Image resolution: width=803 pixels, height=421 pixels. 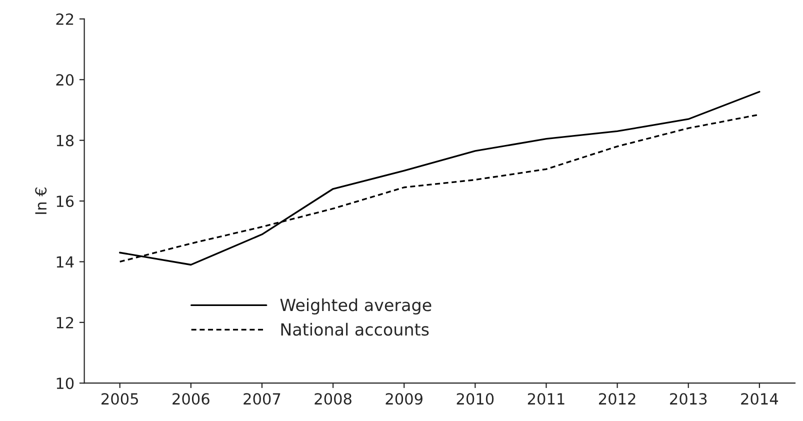 What do you see at coordinates (65, 19) in the screenshot?
I see `y-tick-label: 22` at bounding box center [65, 19].